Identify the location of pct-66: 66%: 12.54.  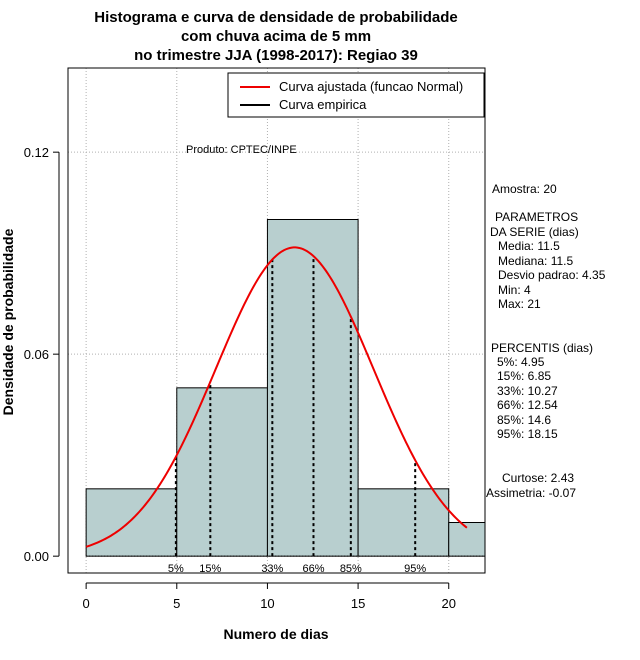
(527, 405).